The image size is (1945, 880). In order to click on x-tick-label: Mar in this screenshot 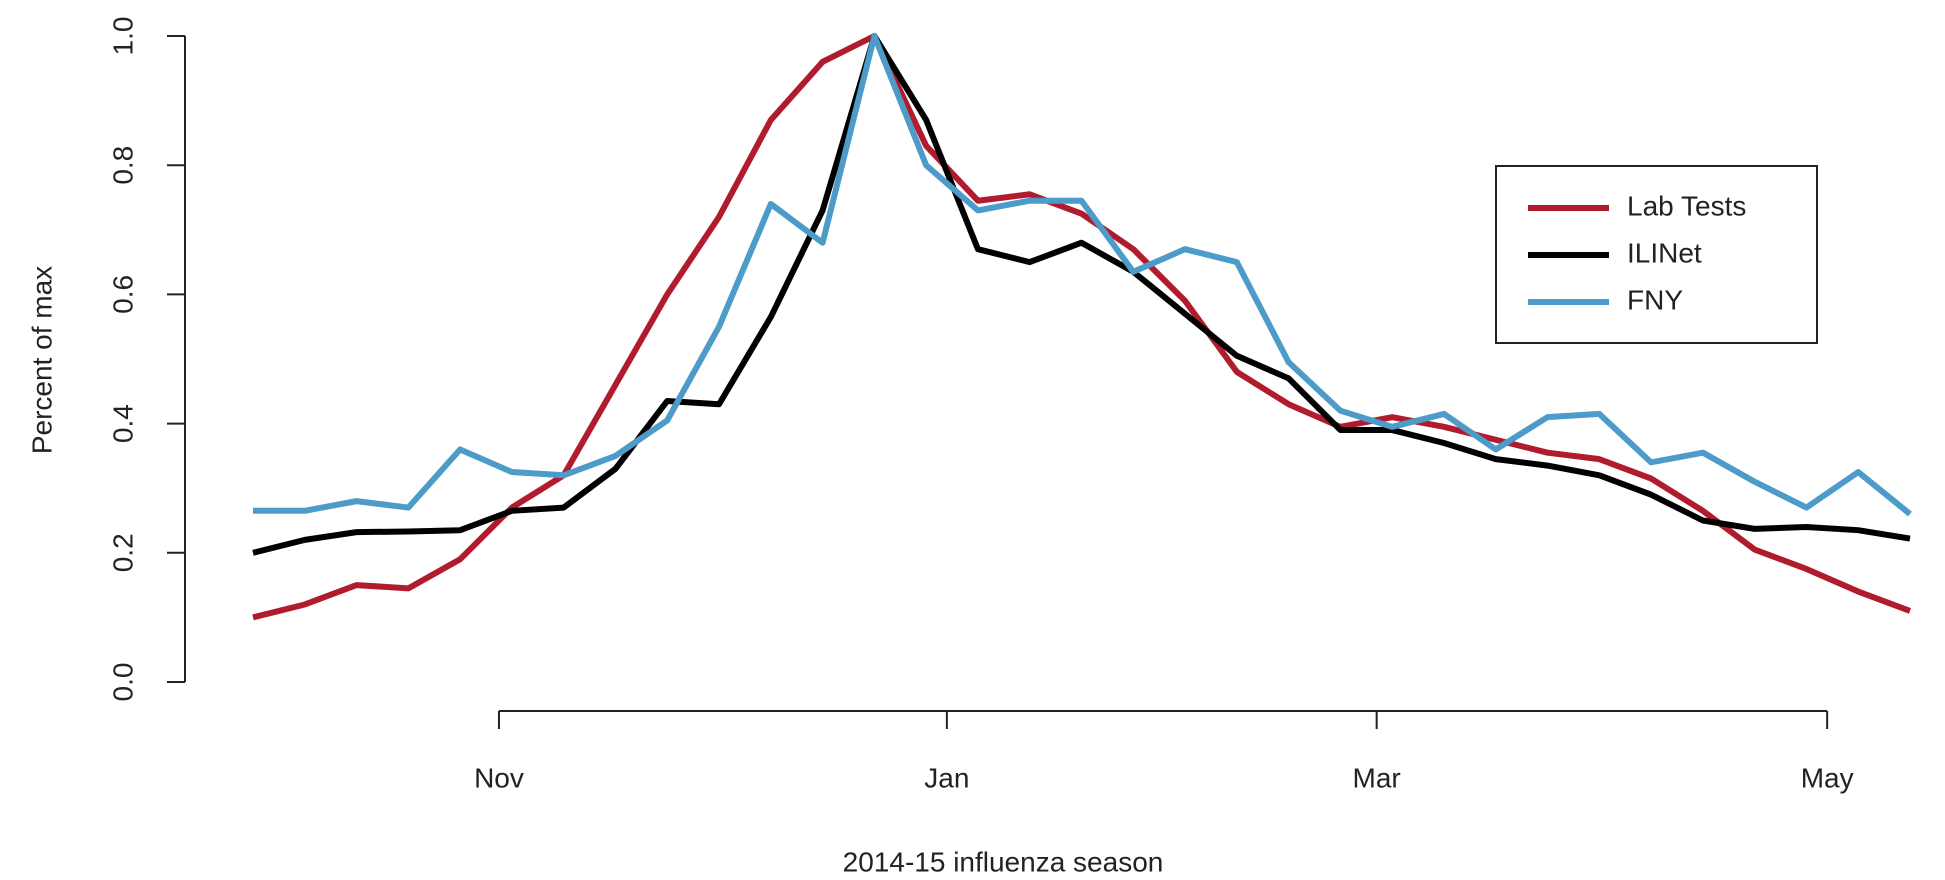, I will do `click(1377, 777)`.